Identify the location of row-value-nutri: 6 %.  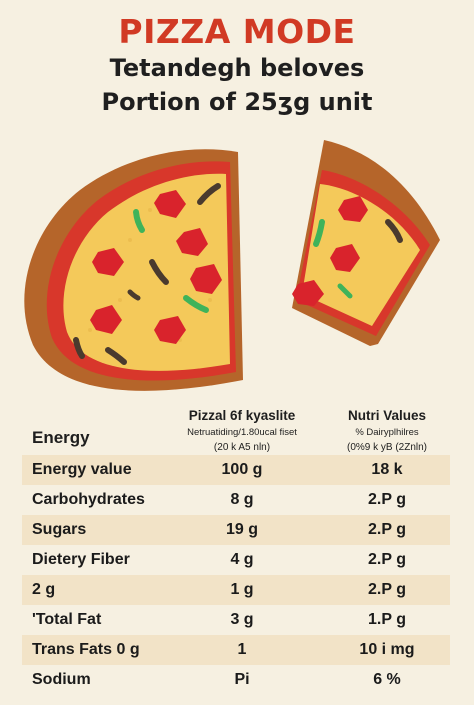
(387, 679).